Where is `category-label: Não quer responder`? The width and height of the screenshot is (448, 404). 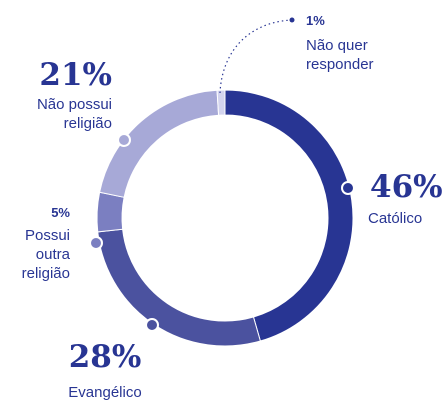
category-label: Não quer responder is located at coordinates (340, 55).